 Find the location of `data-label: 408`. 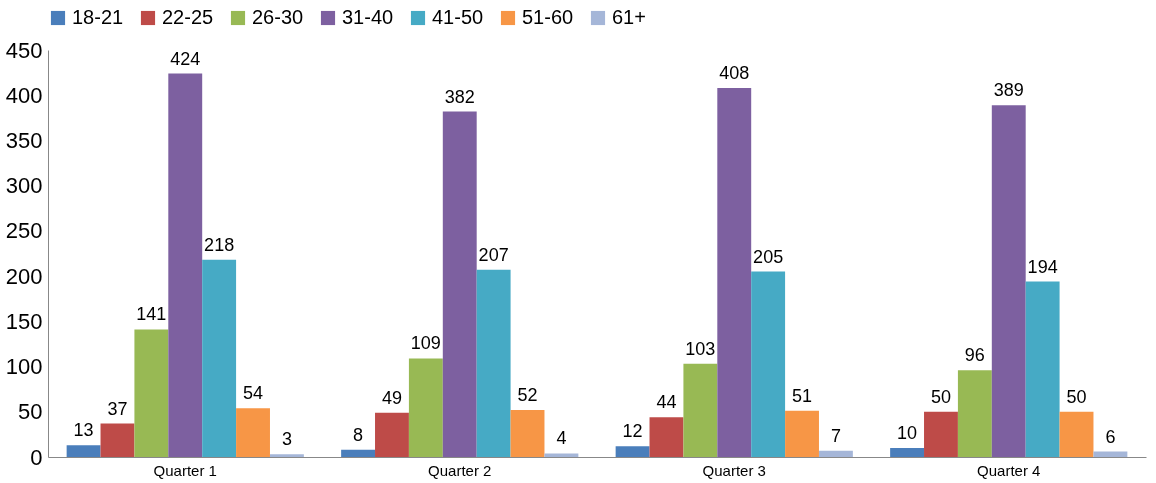

data-label: 408 is located at coordinates (734, 72).